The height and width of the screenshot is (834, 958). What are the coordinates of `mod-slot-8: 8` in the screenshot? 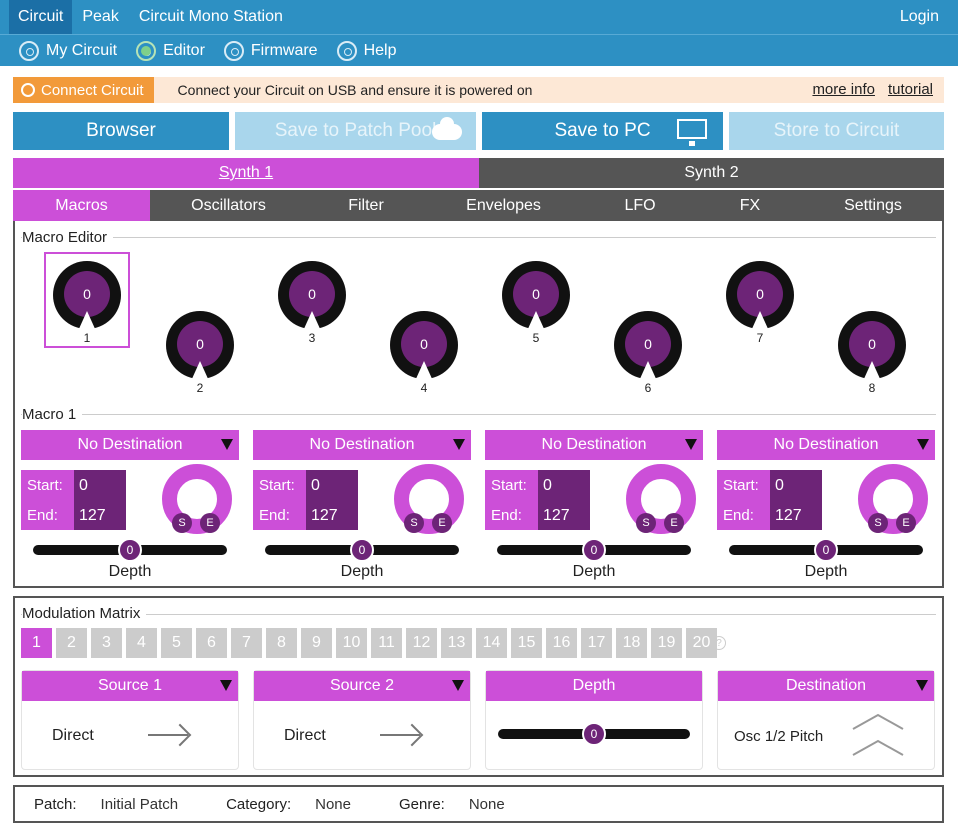 It's located at (281, 643).